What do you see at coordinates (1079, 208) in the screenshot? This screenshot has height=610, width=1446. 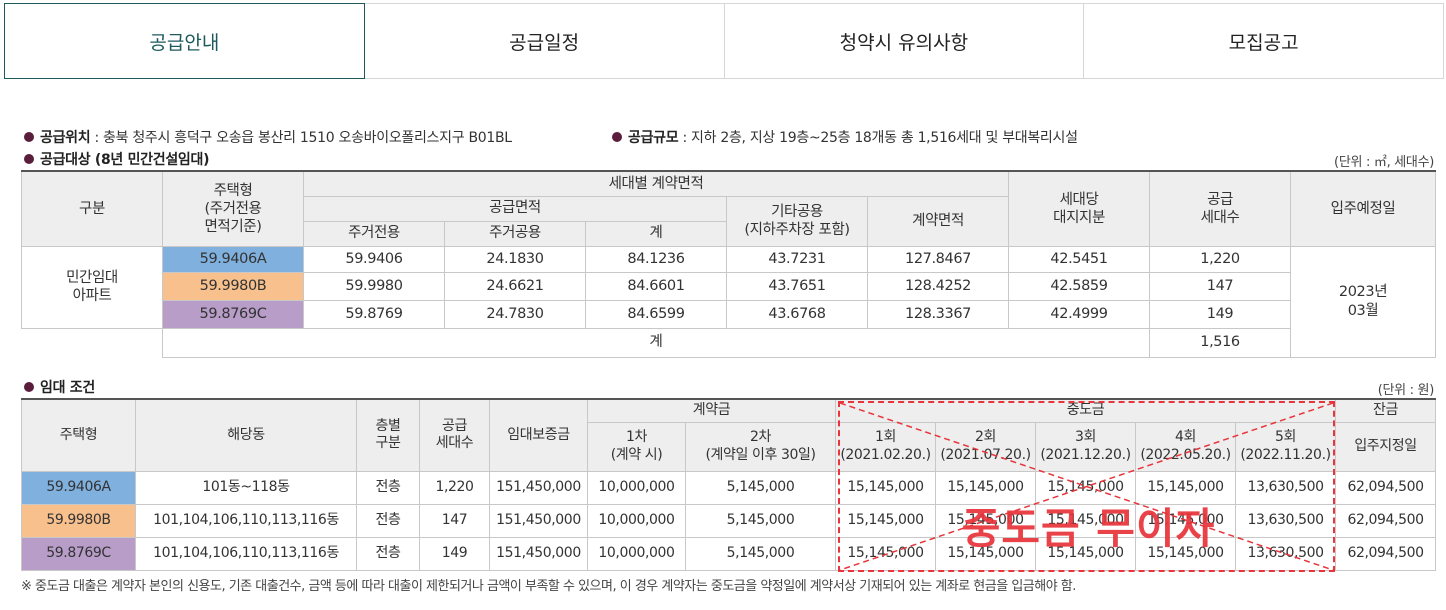 I see `header-land-share: 세대당 대지지분` at bounding box center [1079, 208].